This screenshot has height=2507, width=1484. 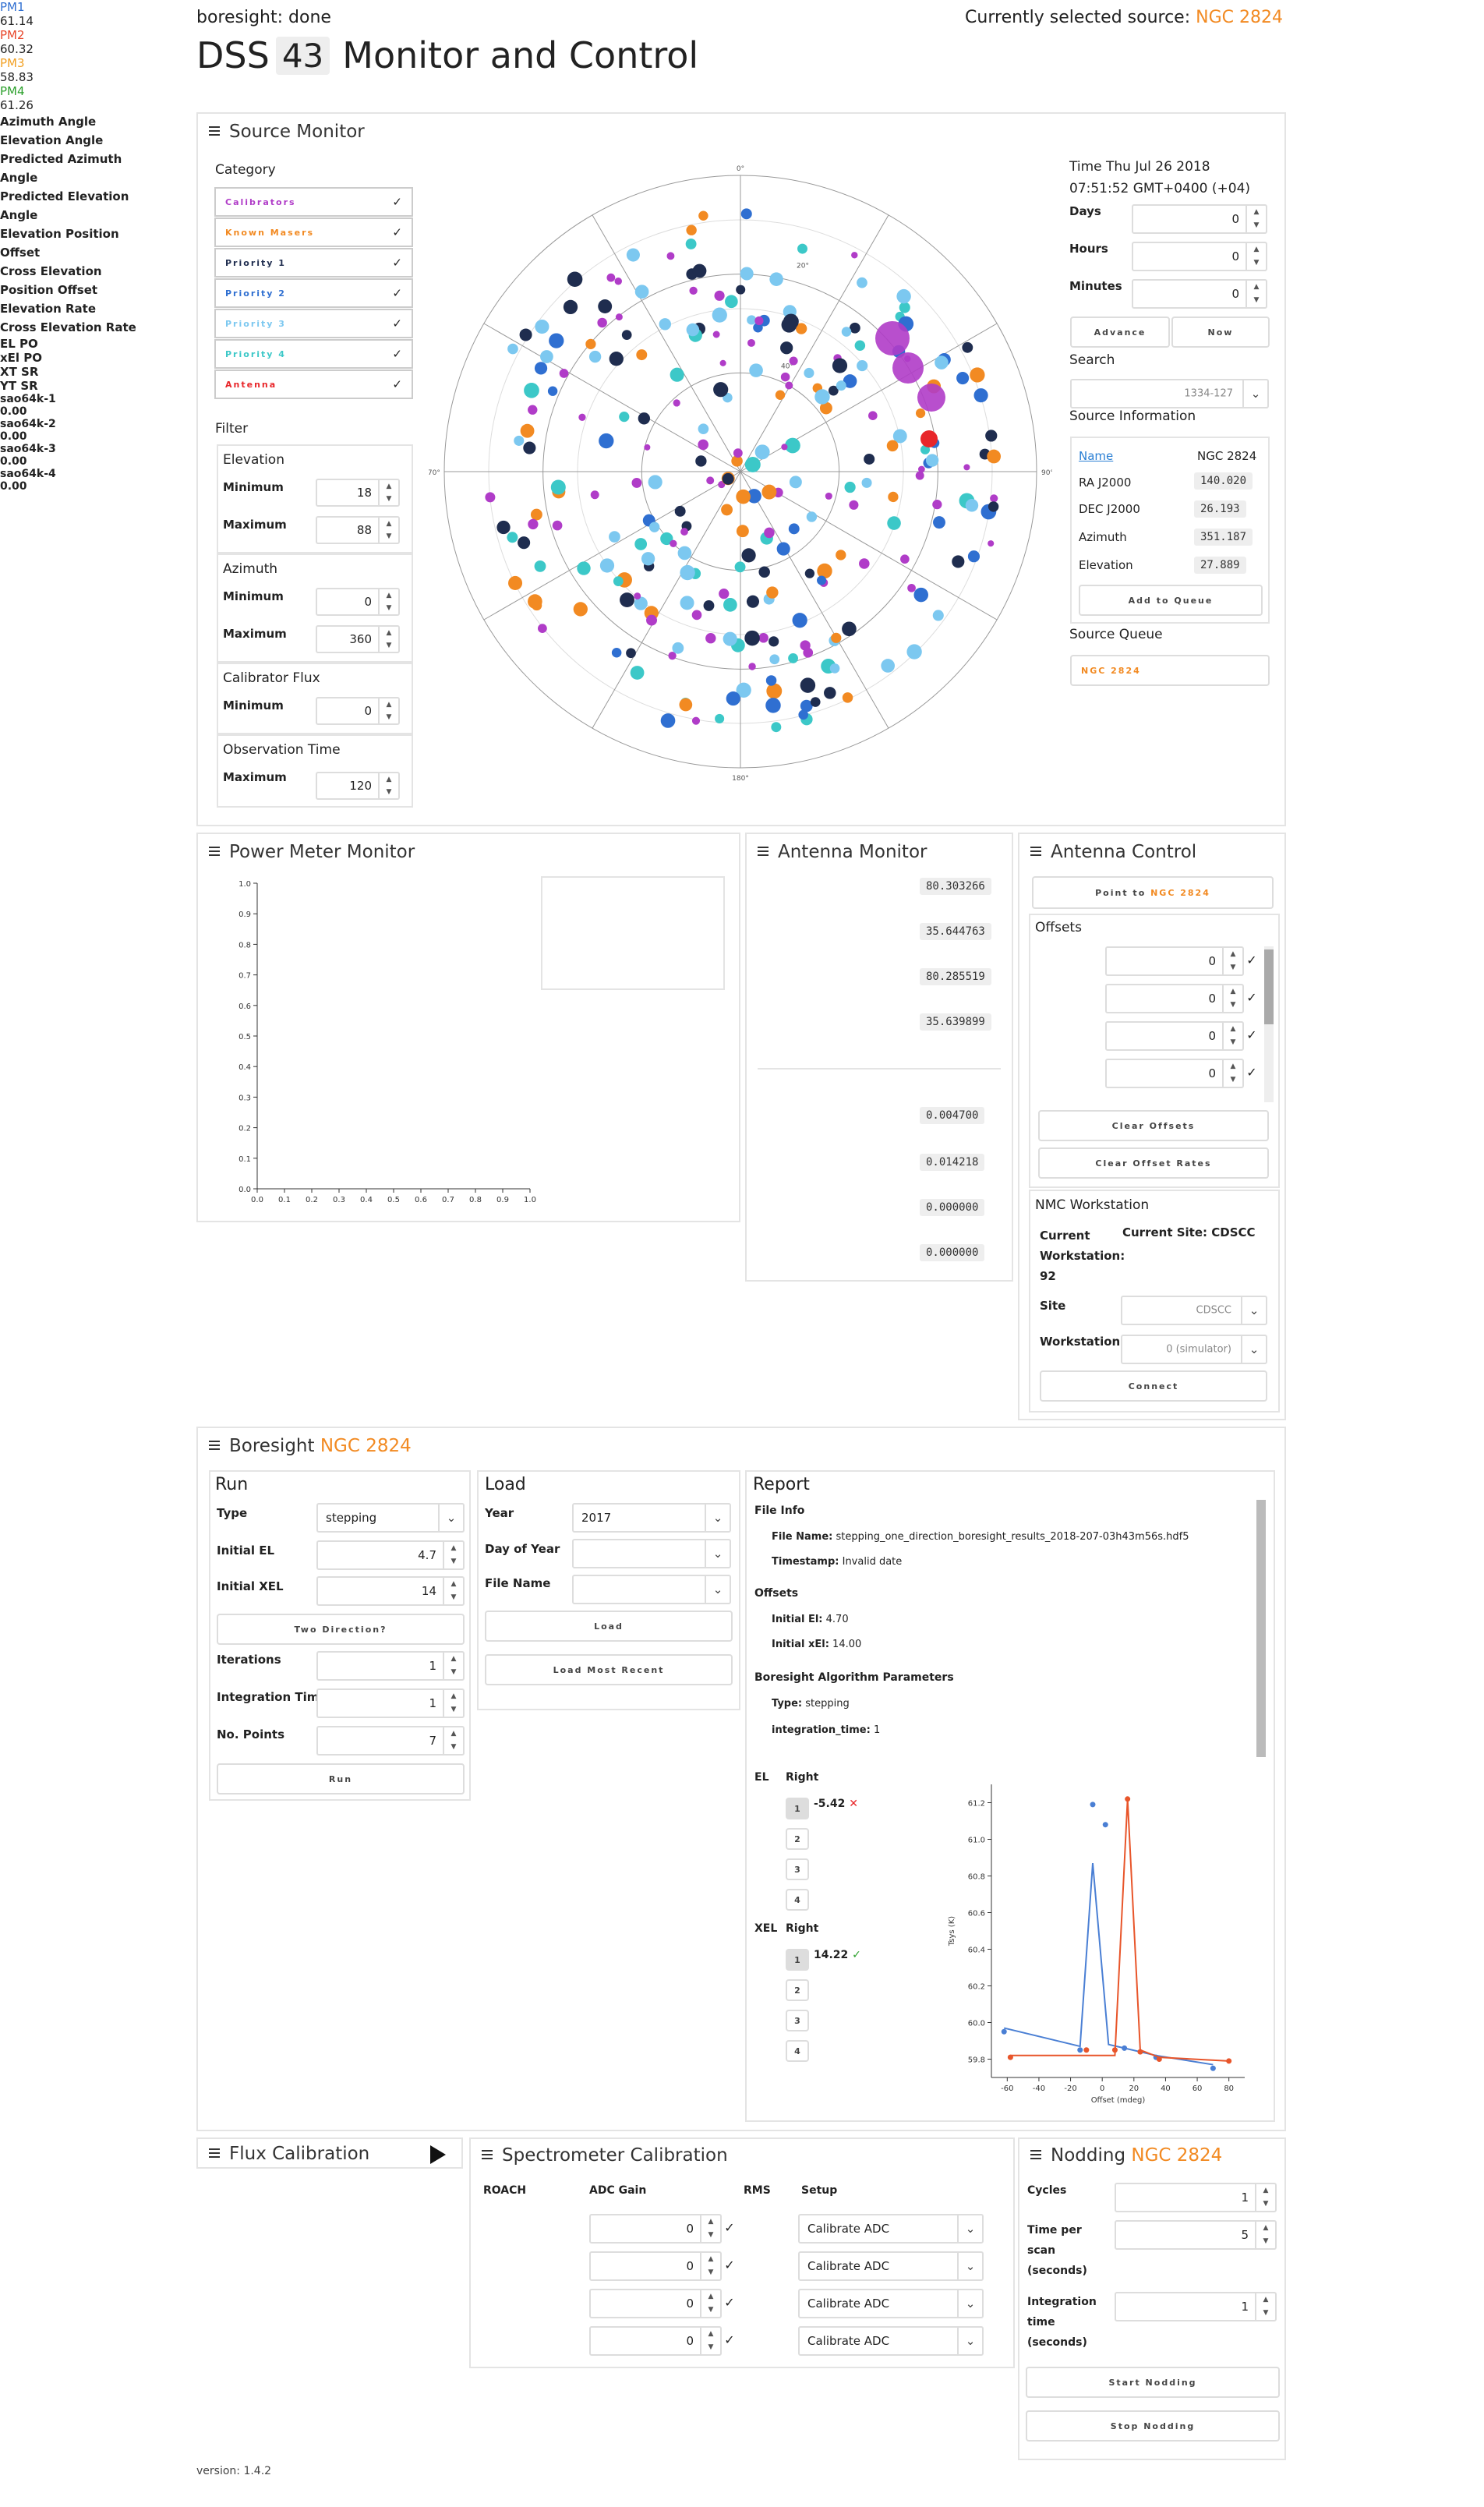 What do you see at coordinates (609, 1626) in the screenshot?
I see `load-button: Load` at bounding box center [609, 1626].